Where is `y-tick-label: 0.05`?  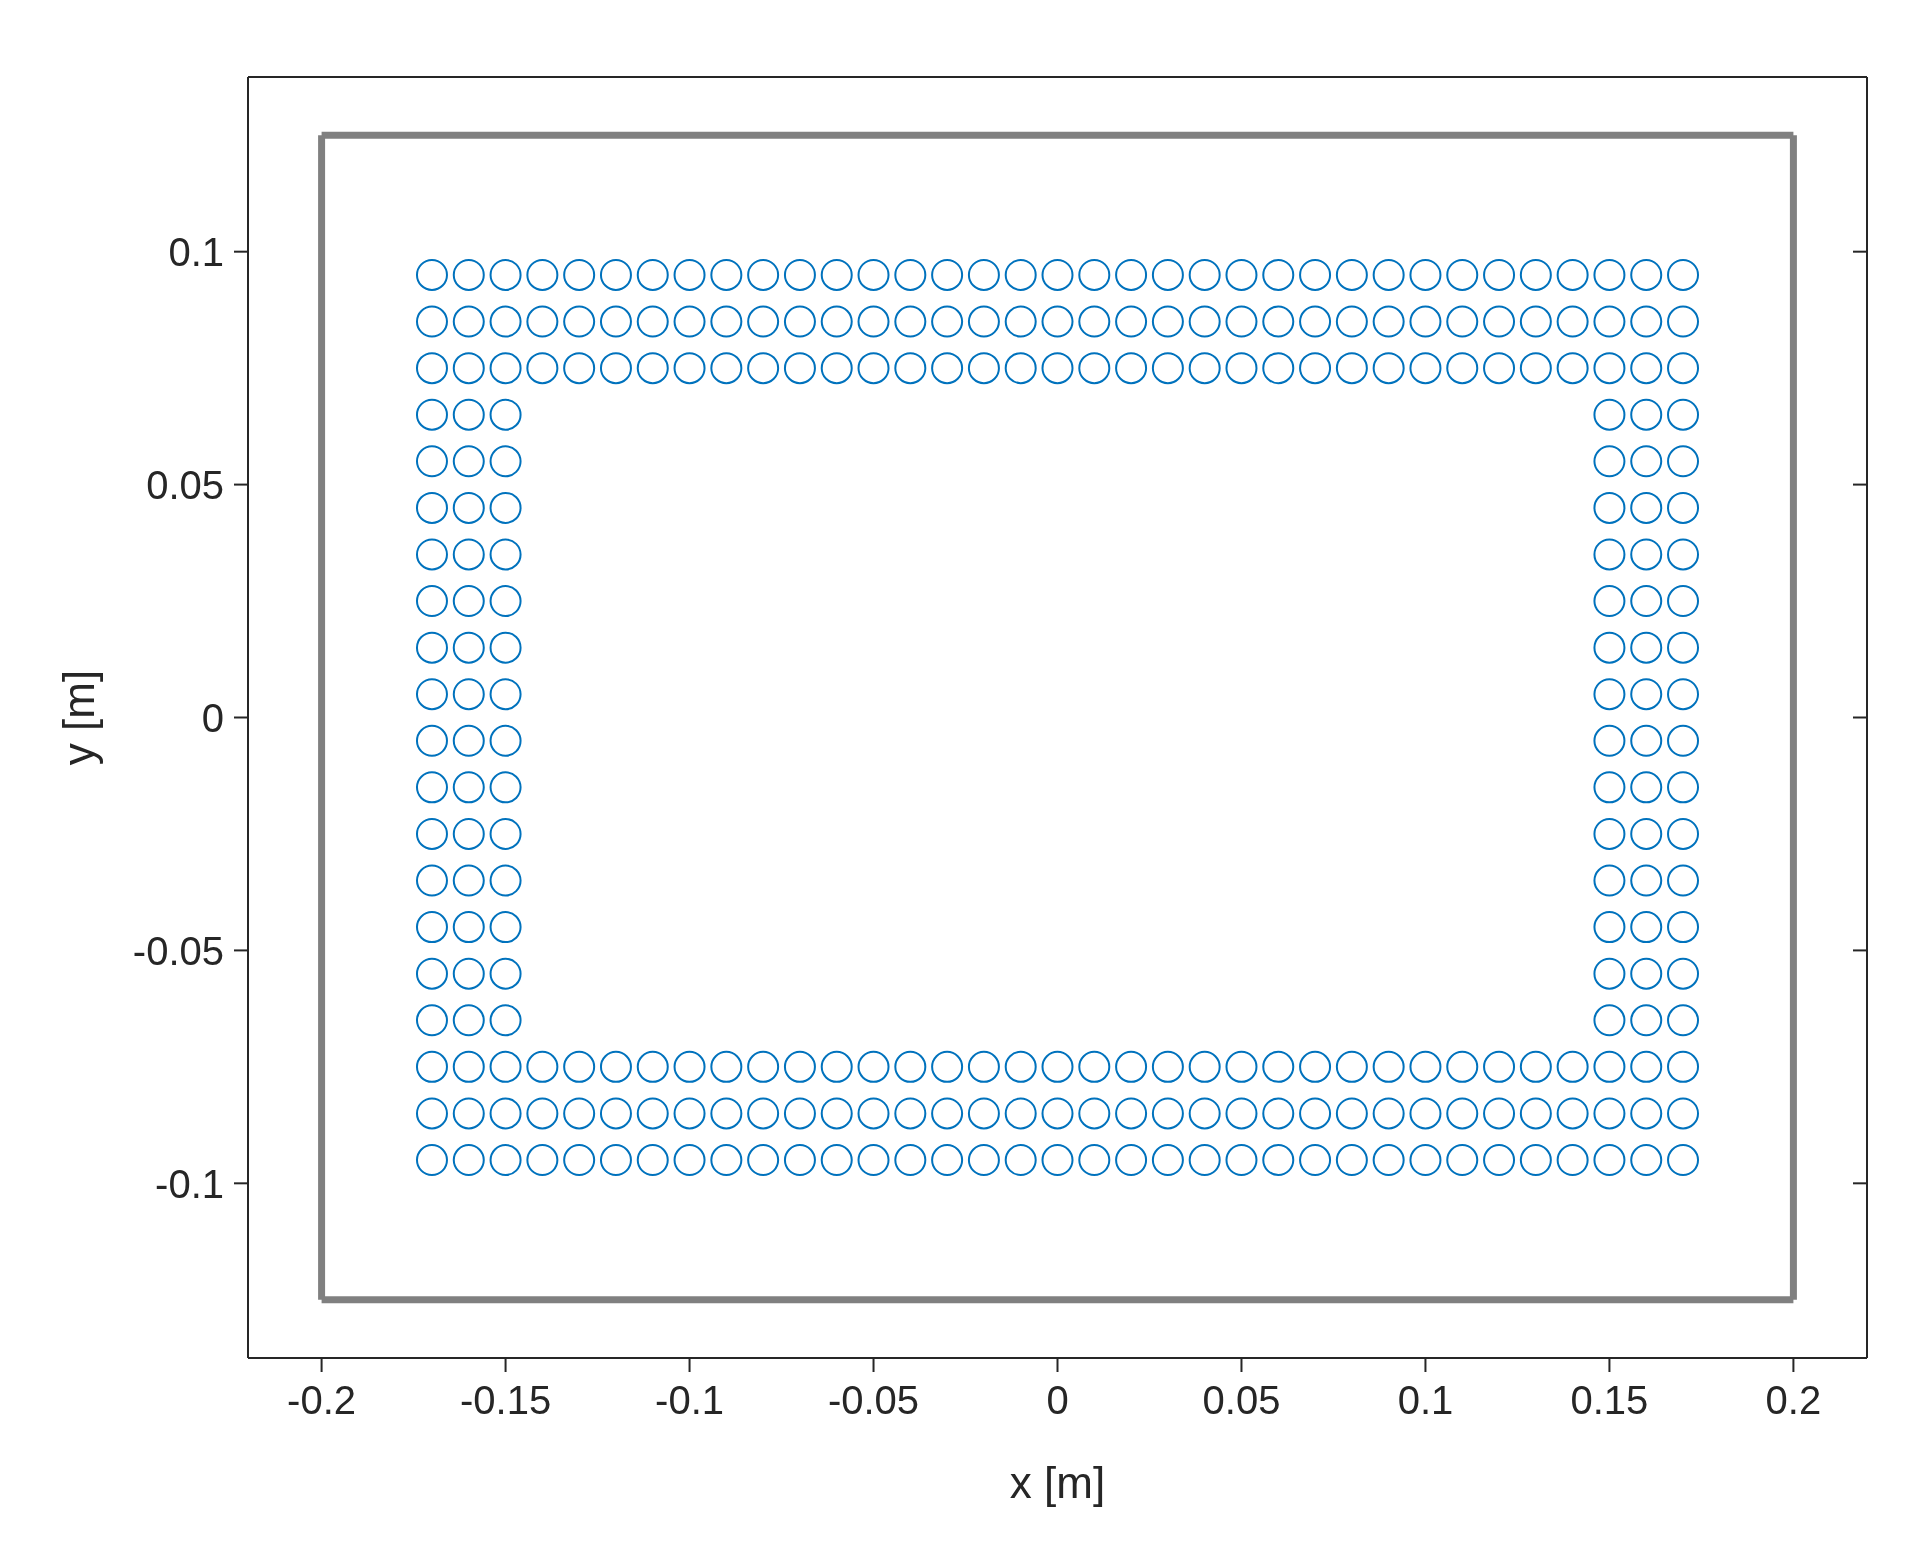
y-tick-label: 0.05 is located at coordinates (185, 484).